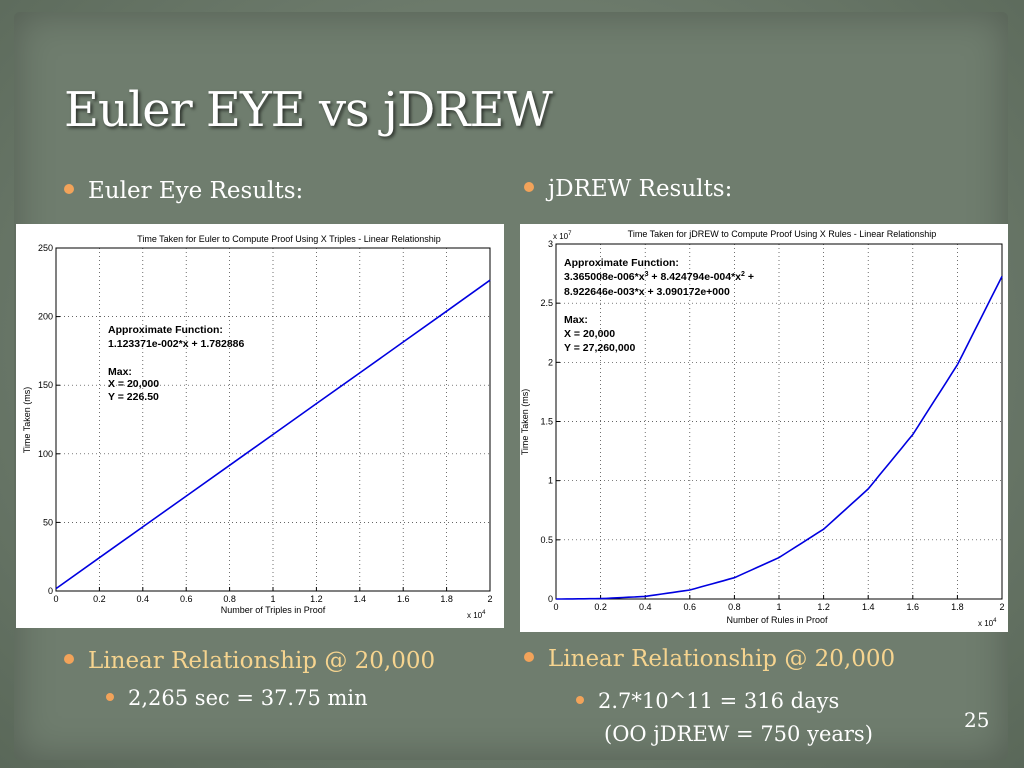 This screenshot has width=1024, height=768. I want to click on jdrew-y-tick-label: 0, so click(550, 599).